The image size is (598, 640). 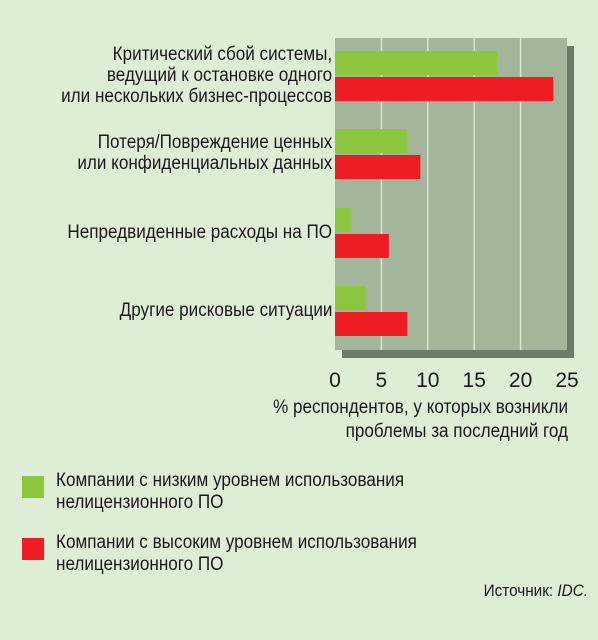 I want to click on x-tick-label: 0, so click(x=335, y=380).